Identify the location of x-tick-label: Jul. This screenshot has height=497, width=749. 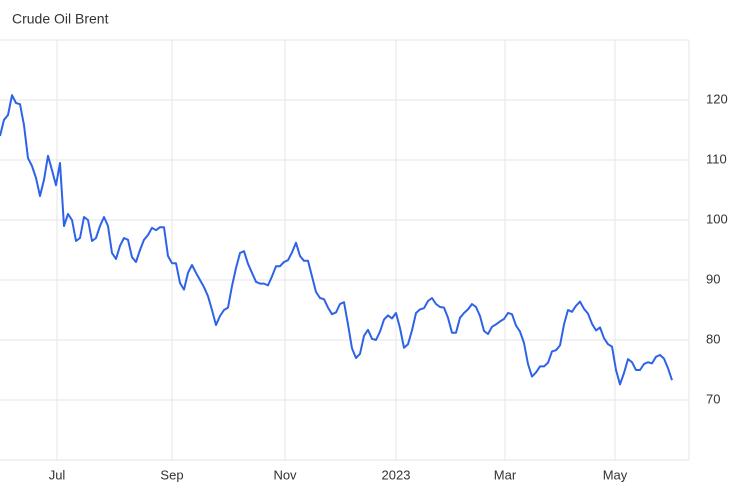
(57, 474).